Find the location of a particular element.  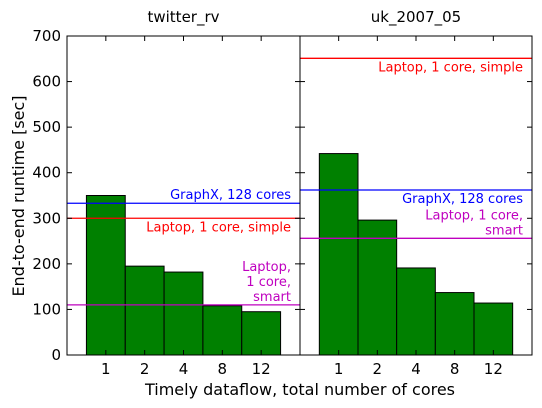

y-axis-label: End-to-end runtime [sec] is located at coordinates (18, 195).